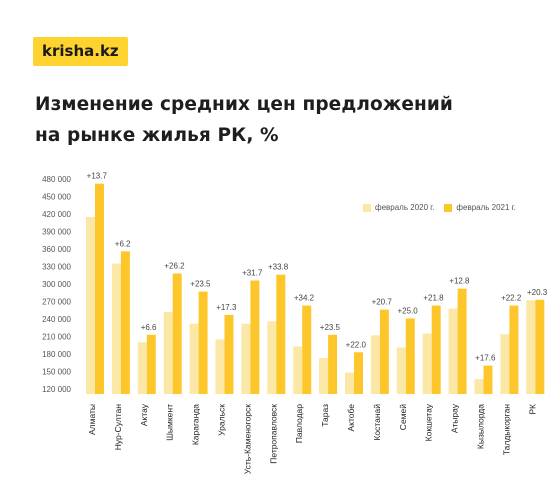 This screenshot has height=500, width=560. Describe the element at coordinates (252, 273) in the screenshot. I see `change-label: +31.7` at that location.